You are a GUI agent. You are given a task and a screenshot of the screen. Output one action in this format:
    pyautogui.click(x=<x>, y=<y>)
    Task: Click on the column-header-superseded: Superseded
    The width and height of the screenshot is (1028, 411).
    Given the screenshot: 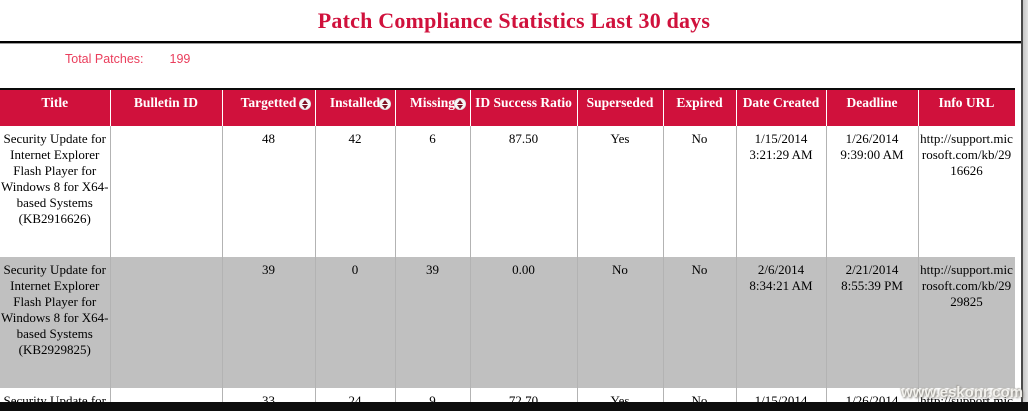 What is the action you would take?
    pyautogui.click(x=620, y=108)
    